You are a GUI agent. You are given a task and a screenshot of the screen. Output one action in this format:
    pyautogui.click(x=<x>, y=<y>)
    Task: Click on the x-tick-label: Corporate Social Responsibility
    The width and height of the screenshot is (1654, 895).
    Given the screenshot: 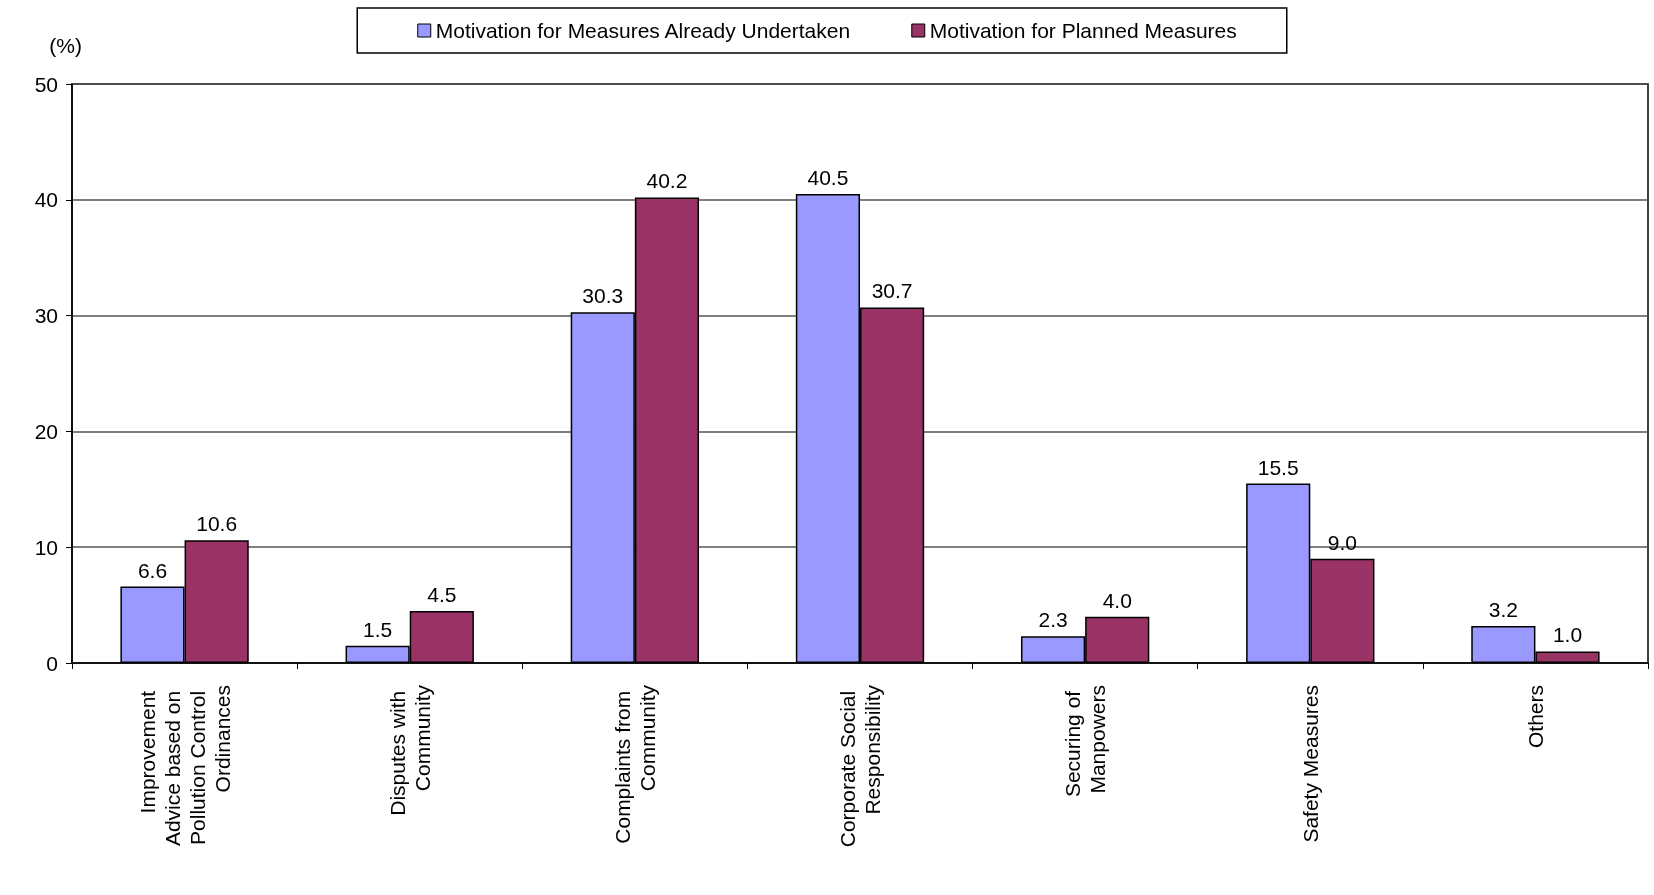 What is the action you would take?
    pyautogui.click(x=860, y=766)
    